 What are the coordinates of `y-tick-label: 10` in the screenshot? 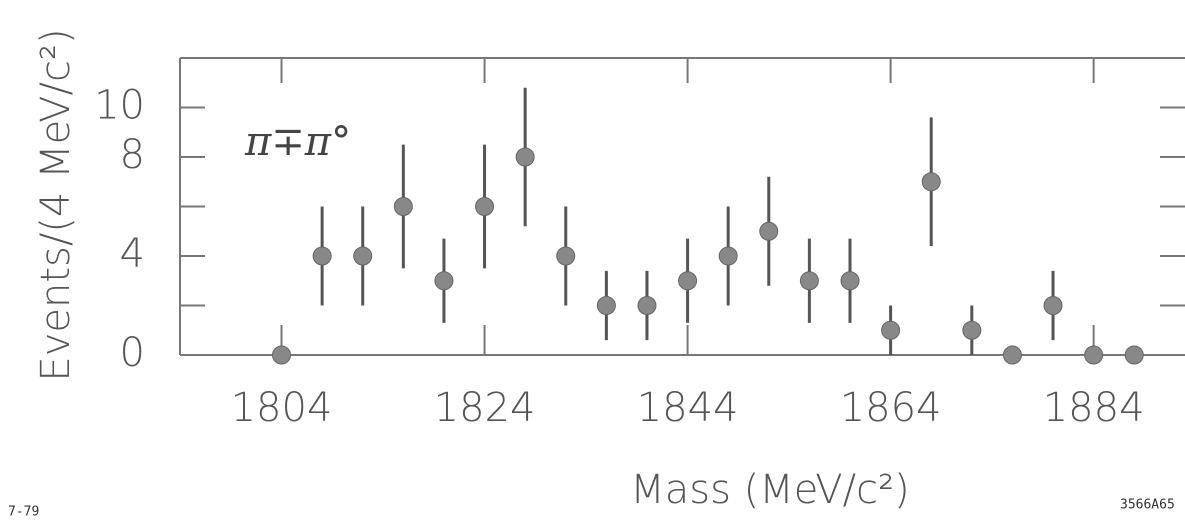 It's located at (119, 106).